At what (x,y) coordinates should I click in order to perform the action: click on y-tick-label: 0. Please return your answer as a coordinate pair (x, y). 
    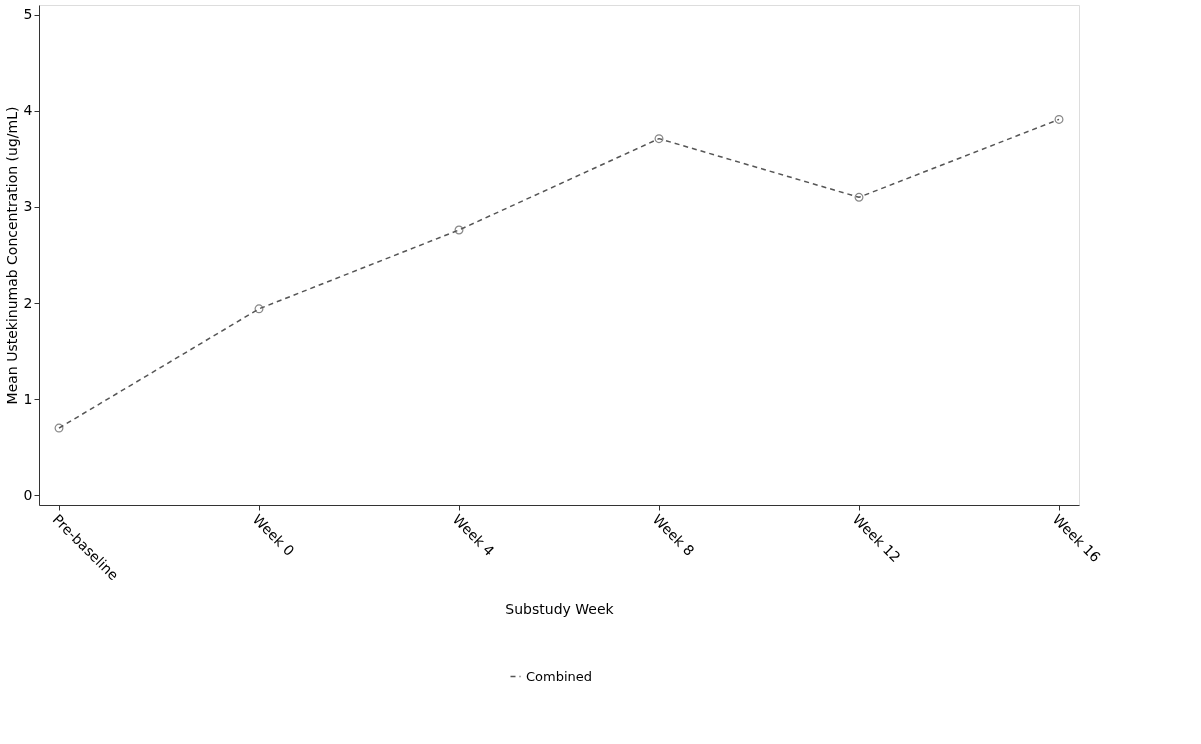
    Looking at the image, I should click on (28, 494).